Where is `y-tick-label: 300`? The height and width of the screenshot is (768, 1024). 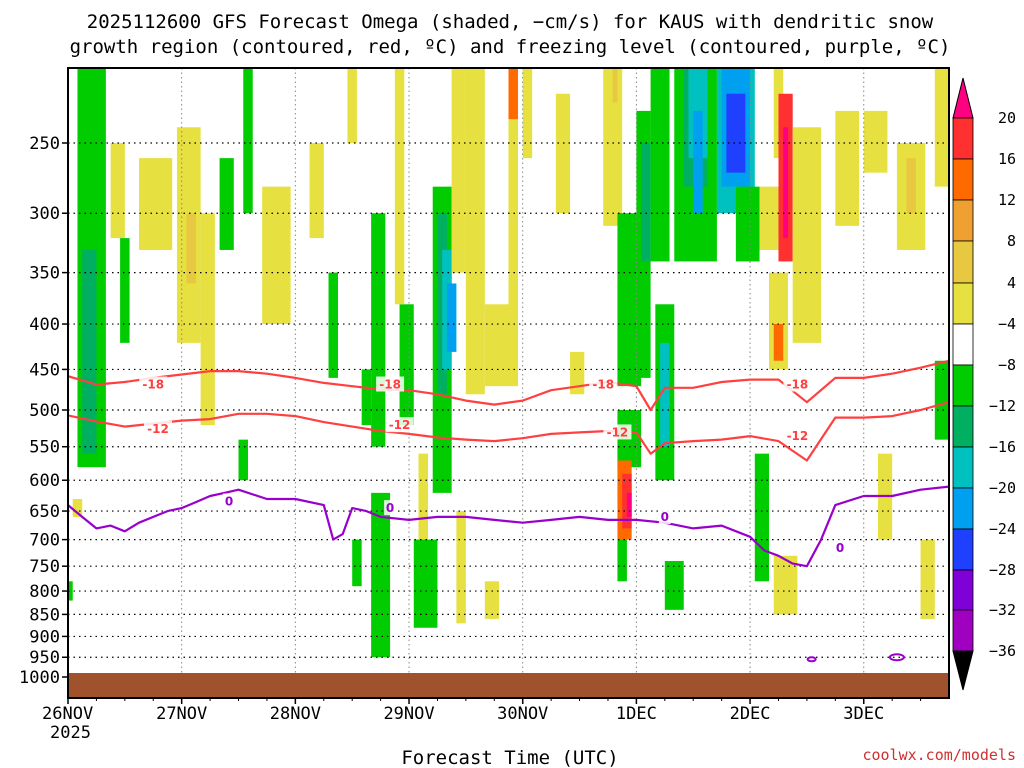 y-tick-label: 300 is located at coordinates (44, 214).